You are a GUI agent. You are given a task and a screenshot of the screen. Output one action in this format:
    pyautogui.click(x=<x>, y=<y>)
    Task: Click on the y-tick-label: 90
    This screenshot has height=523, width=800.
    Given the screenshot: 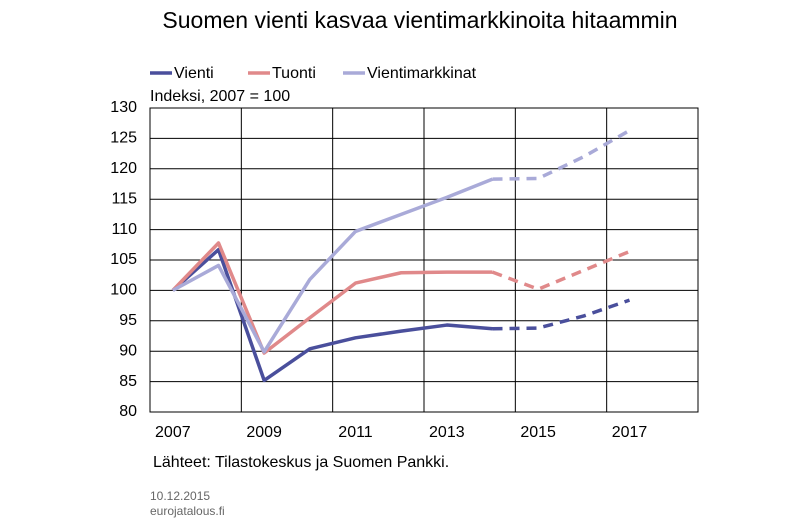 What is the action you would take?
    pyautogui.click(x=128, y=350)
    